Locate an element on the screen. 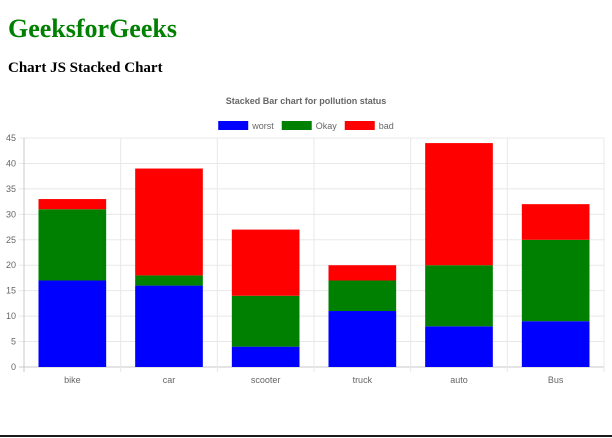  bar-bad-truck is located at coordinates (362, 273).